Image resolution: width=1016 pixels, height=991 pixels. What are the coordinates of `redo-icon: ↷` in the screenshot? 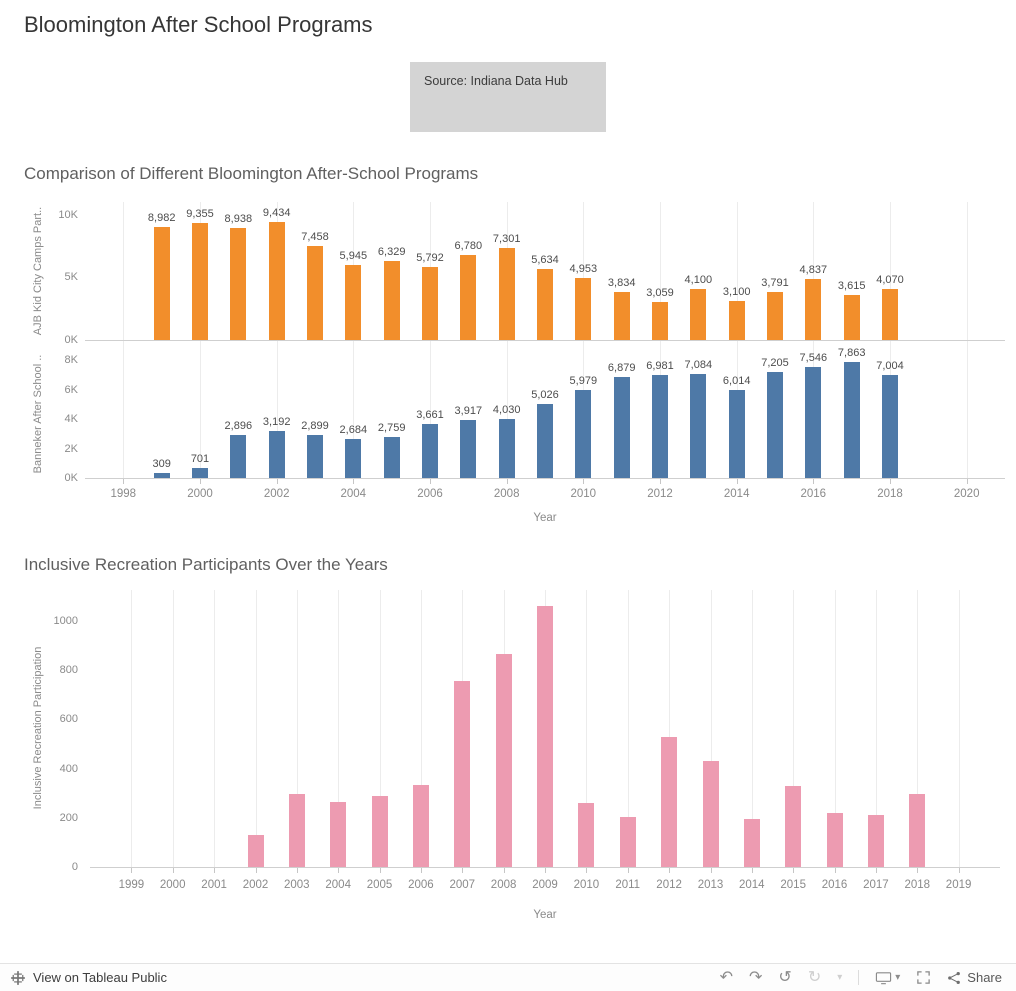 It's located at (756, 977).